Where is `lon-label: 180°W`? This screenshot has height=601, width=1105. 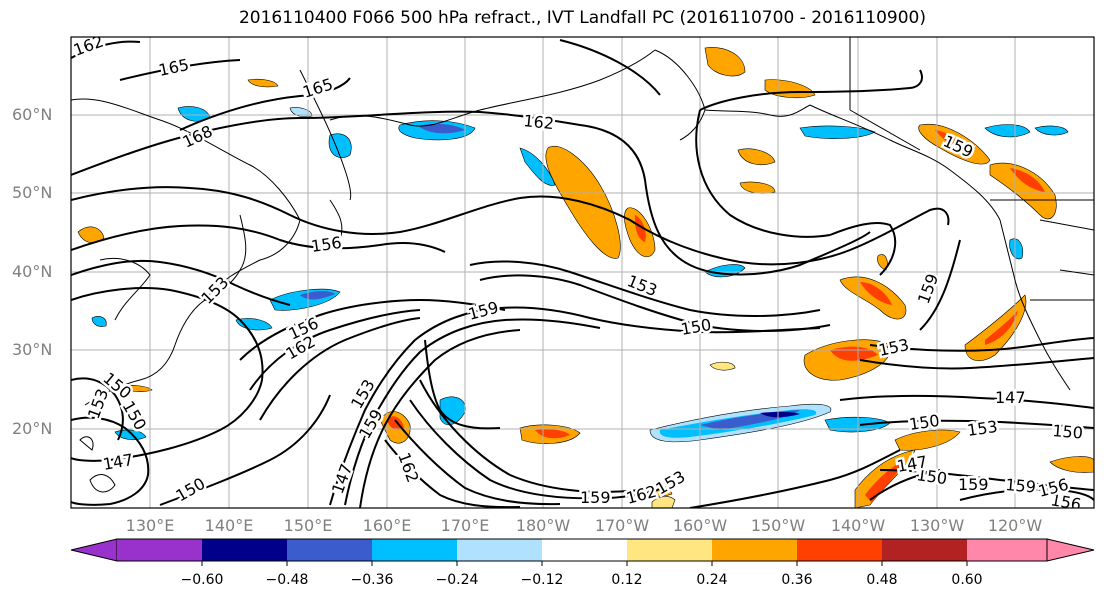
lon-label: 180°W is located at coordinates (543, 525).